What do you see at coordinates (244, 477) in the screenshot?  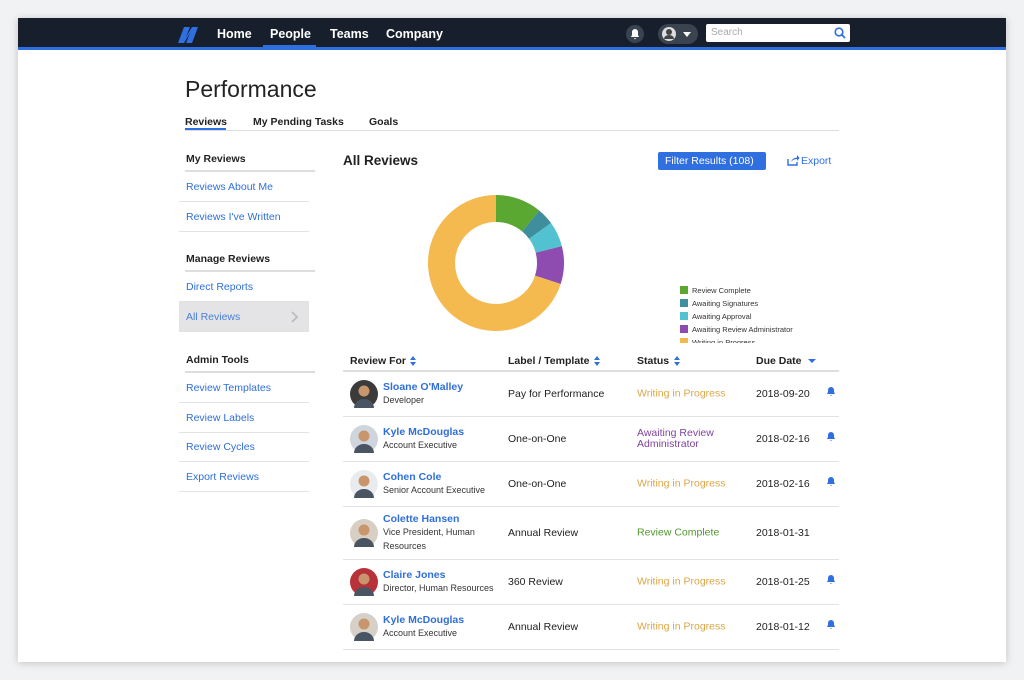 I see `sidebar-link: Export Reviews` at bounding box center [244, 477].